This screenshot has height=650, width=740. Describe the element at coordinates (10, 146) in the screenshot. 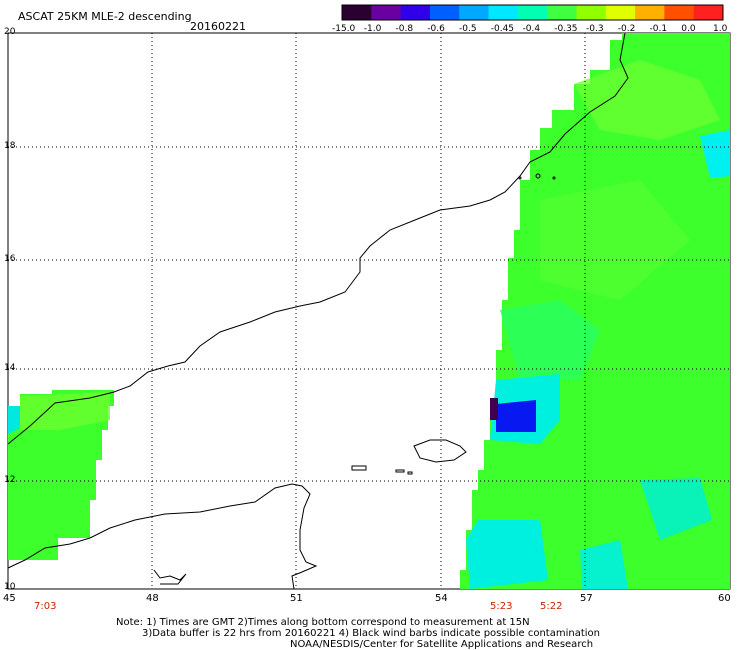

I see `lat-label: 18` at that location.